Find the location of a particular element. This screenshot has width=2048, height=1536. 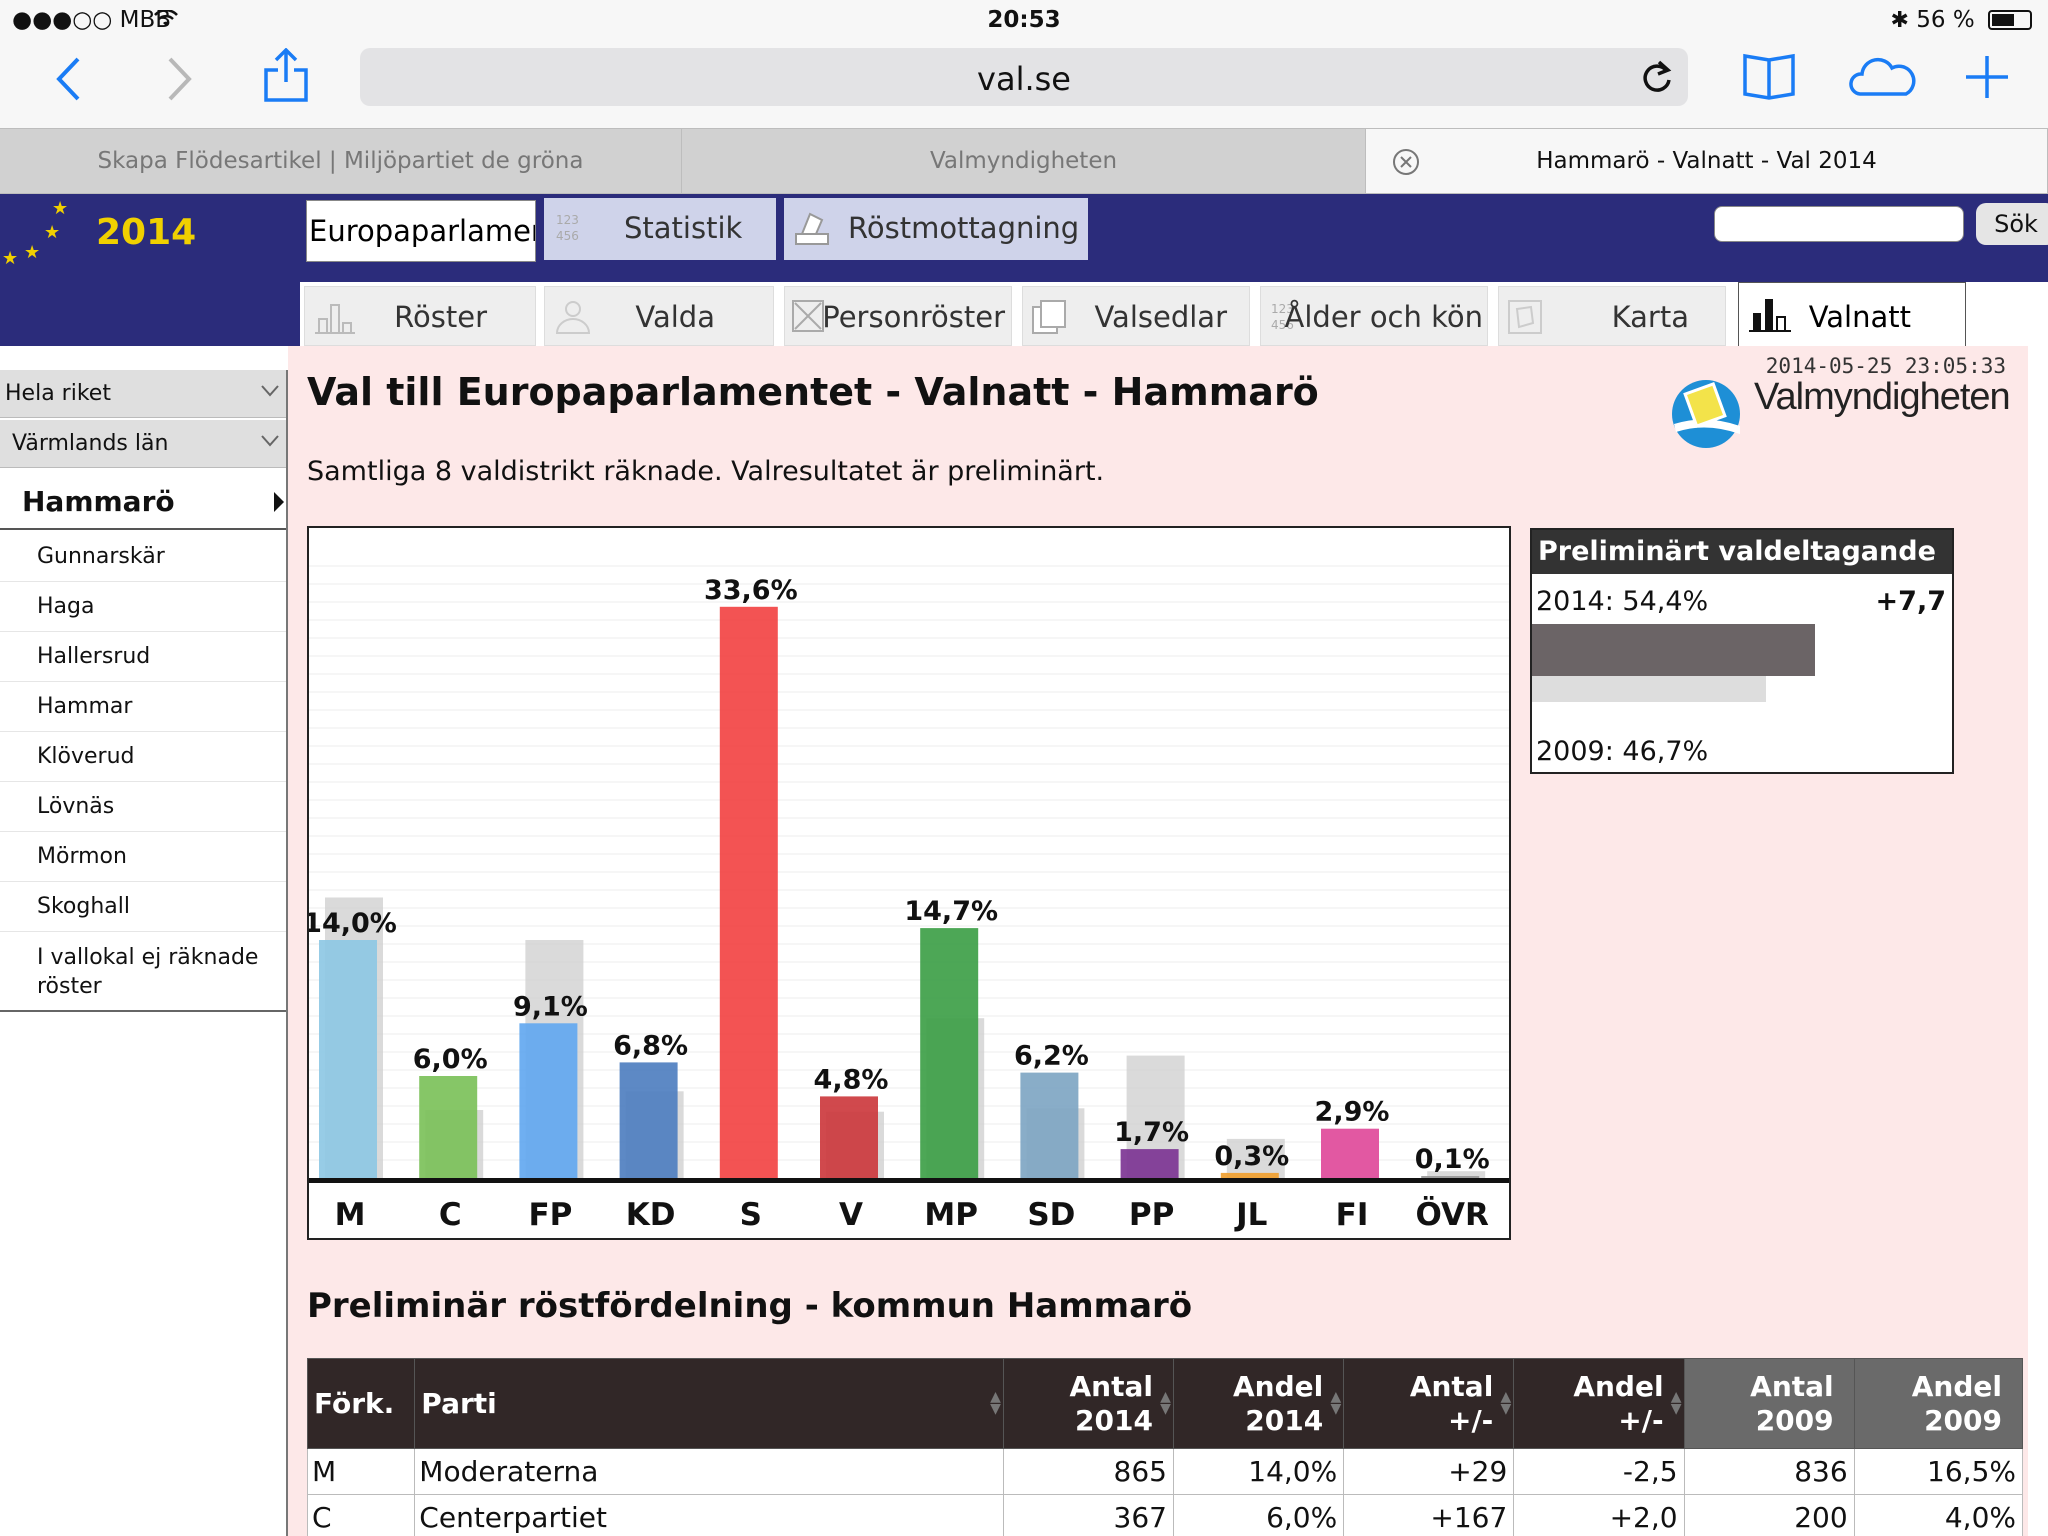

tab-valsedlar: Valsedlar is located at coordinates (1136, 316).